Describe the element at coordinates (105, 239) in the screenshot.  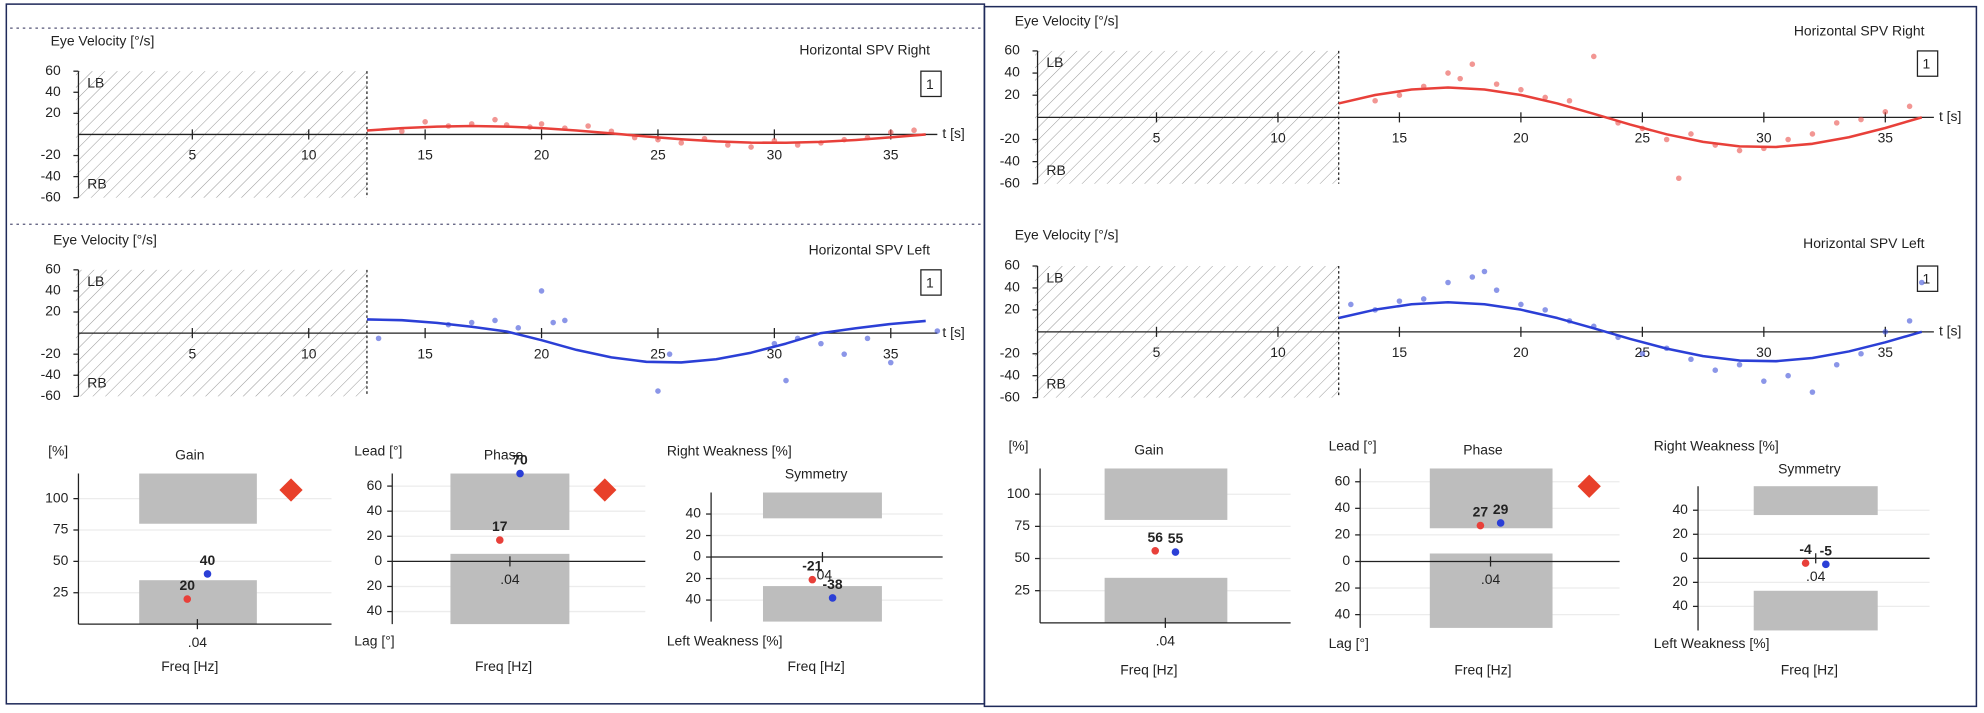
I see `chart-title: Eye Velocity [°/s]` at that location.